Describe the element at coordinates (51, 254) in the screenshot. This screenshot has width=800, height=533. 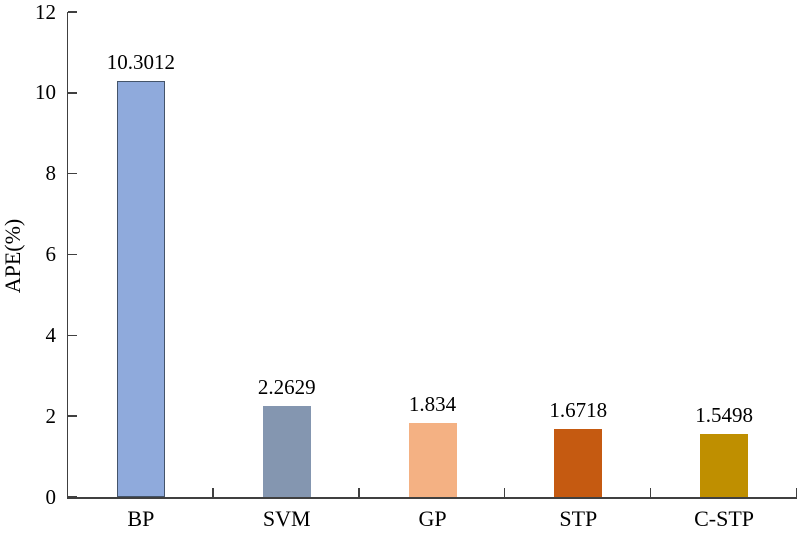
I see `y-tick-label: 6` at that location.